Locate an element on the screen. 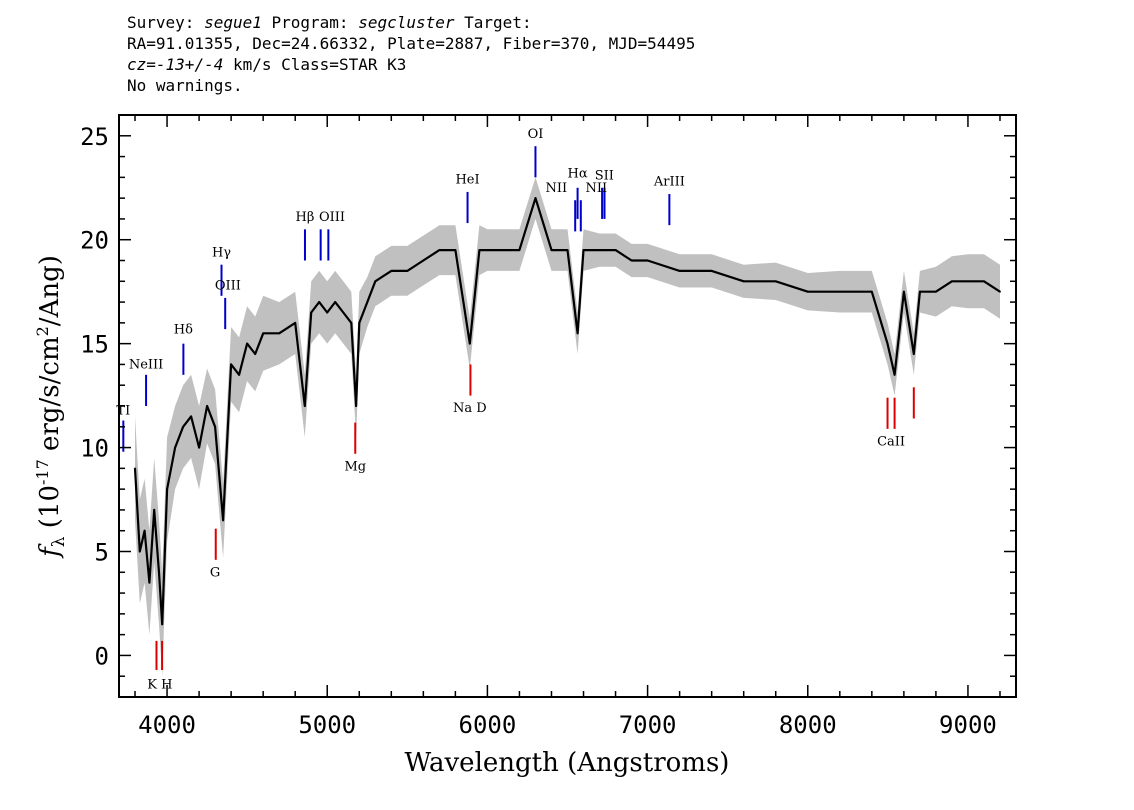 This screenshot has width=1134, height=810. absorption-line-label: CaII is located at coordinates (891, 441).